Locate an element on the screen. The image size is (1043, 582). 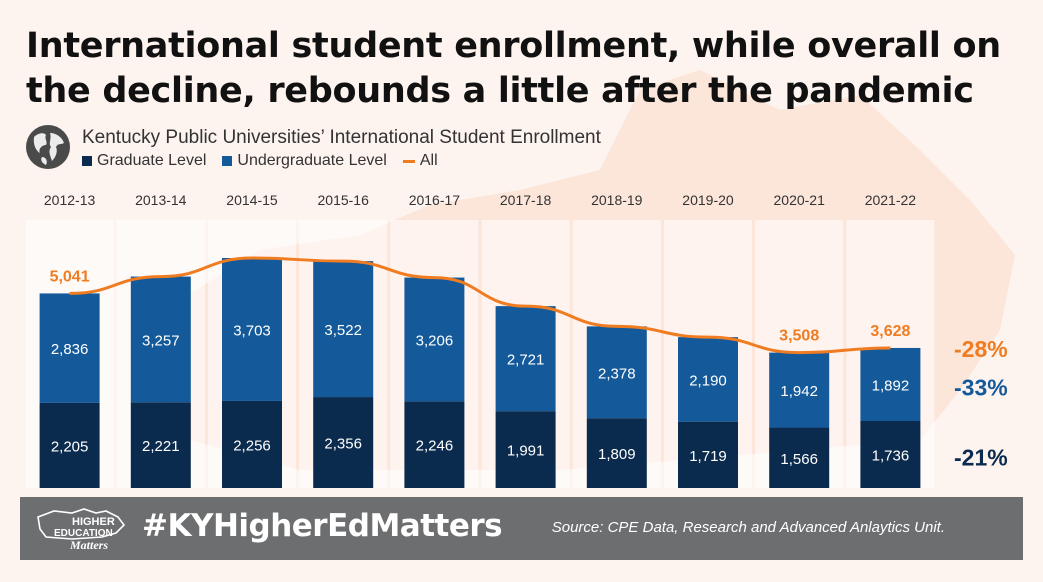
data-label-graduate: 1,809 is located at coordinates (617, 454).